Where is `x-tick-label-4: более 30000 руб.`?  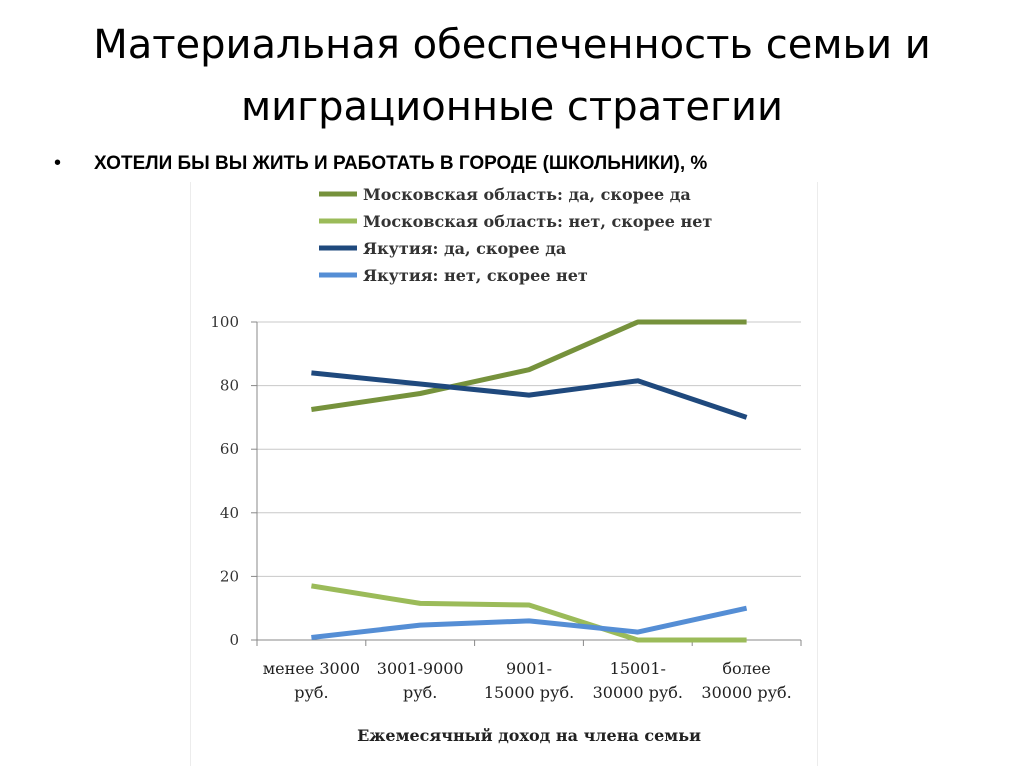 x-tick-label-4: более 30000 руб. is located at coordinates (746, 680).